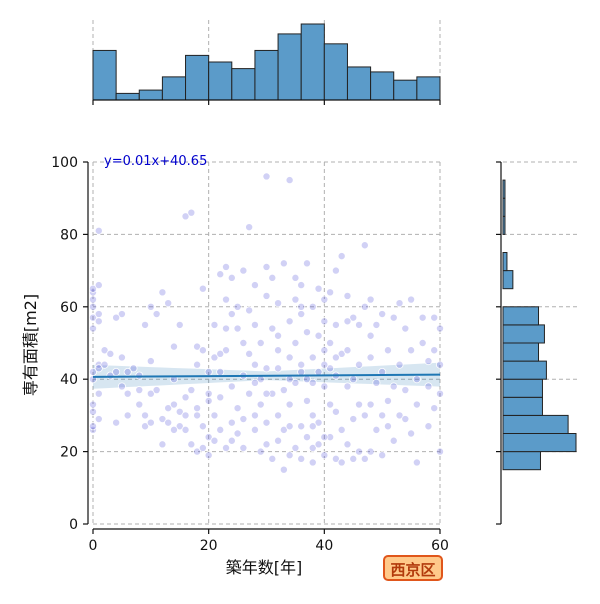  I want to click on y-tick-label: 20, so click(69, 453).